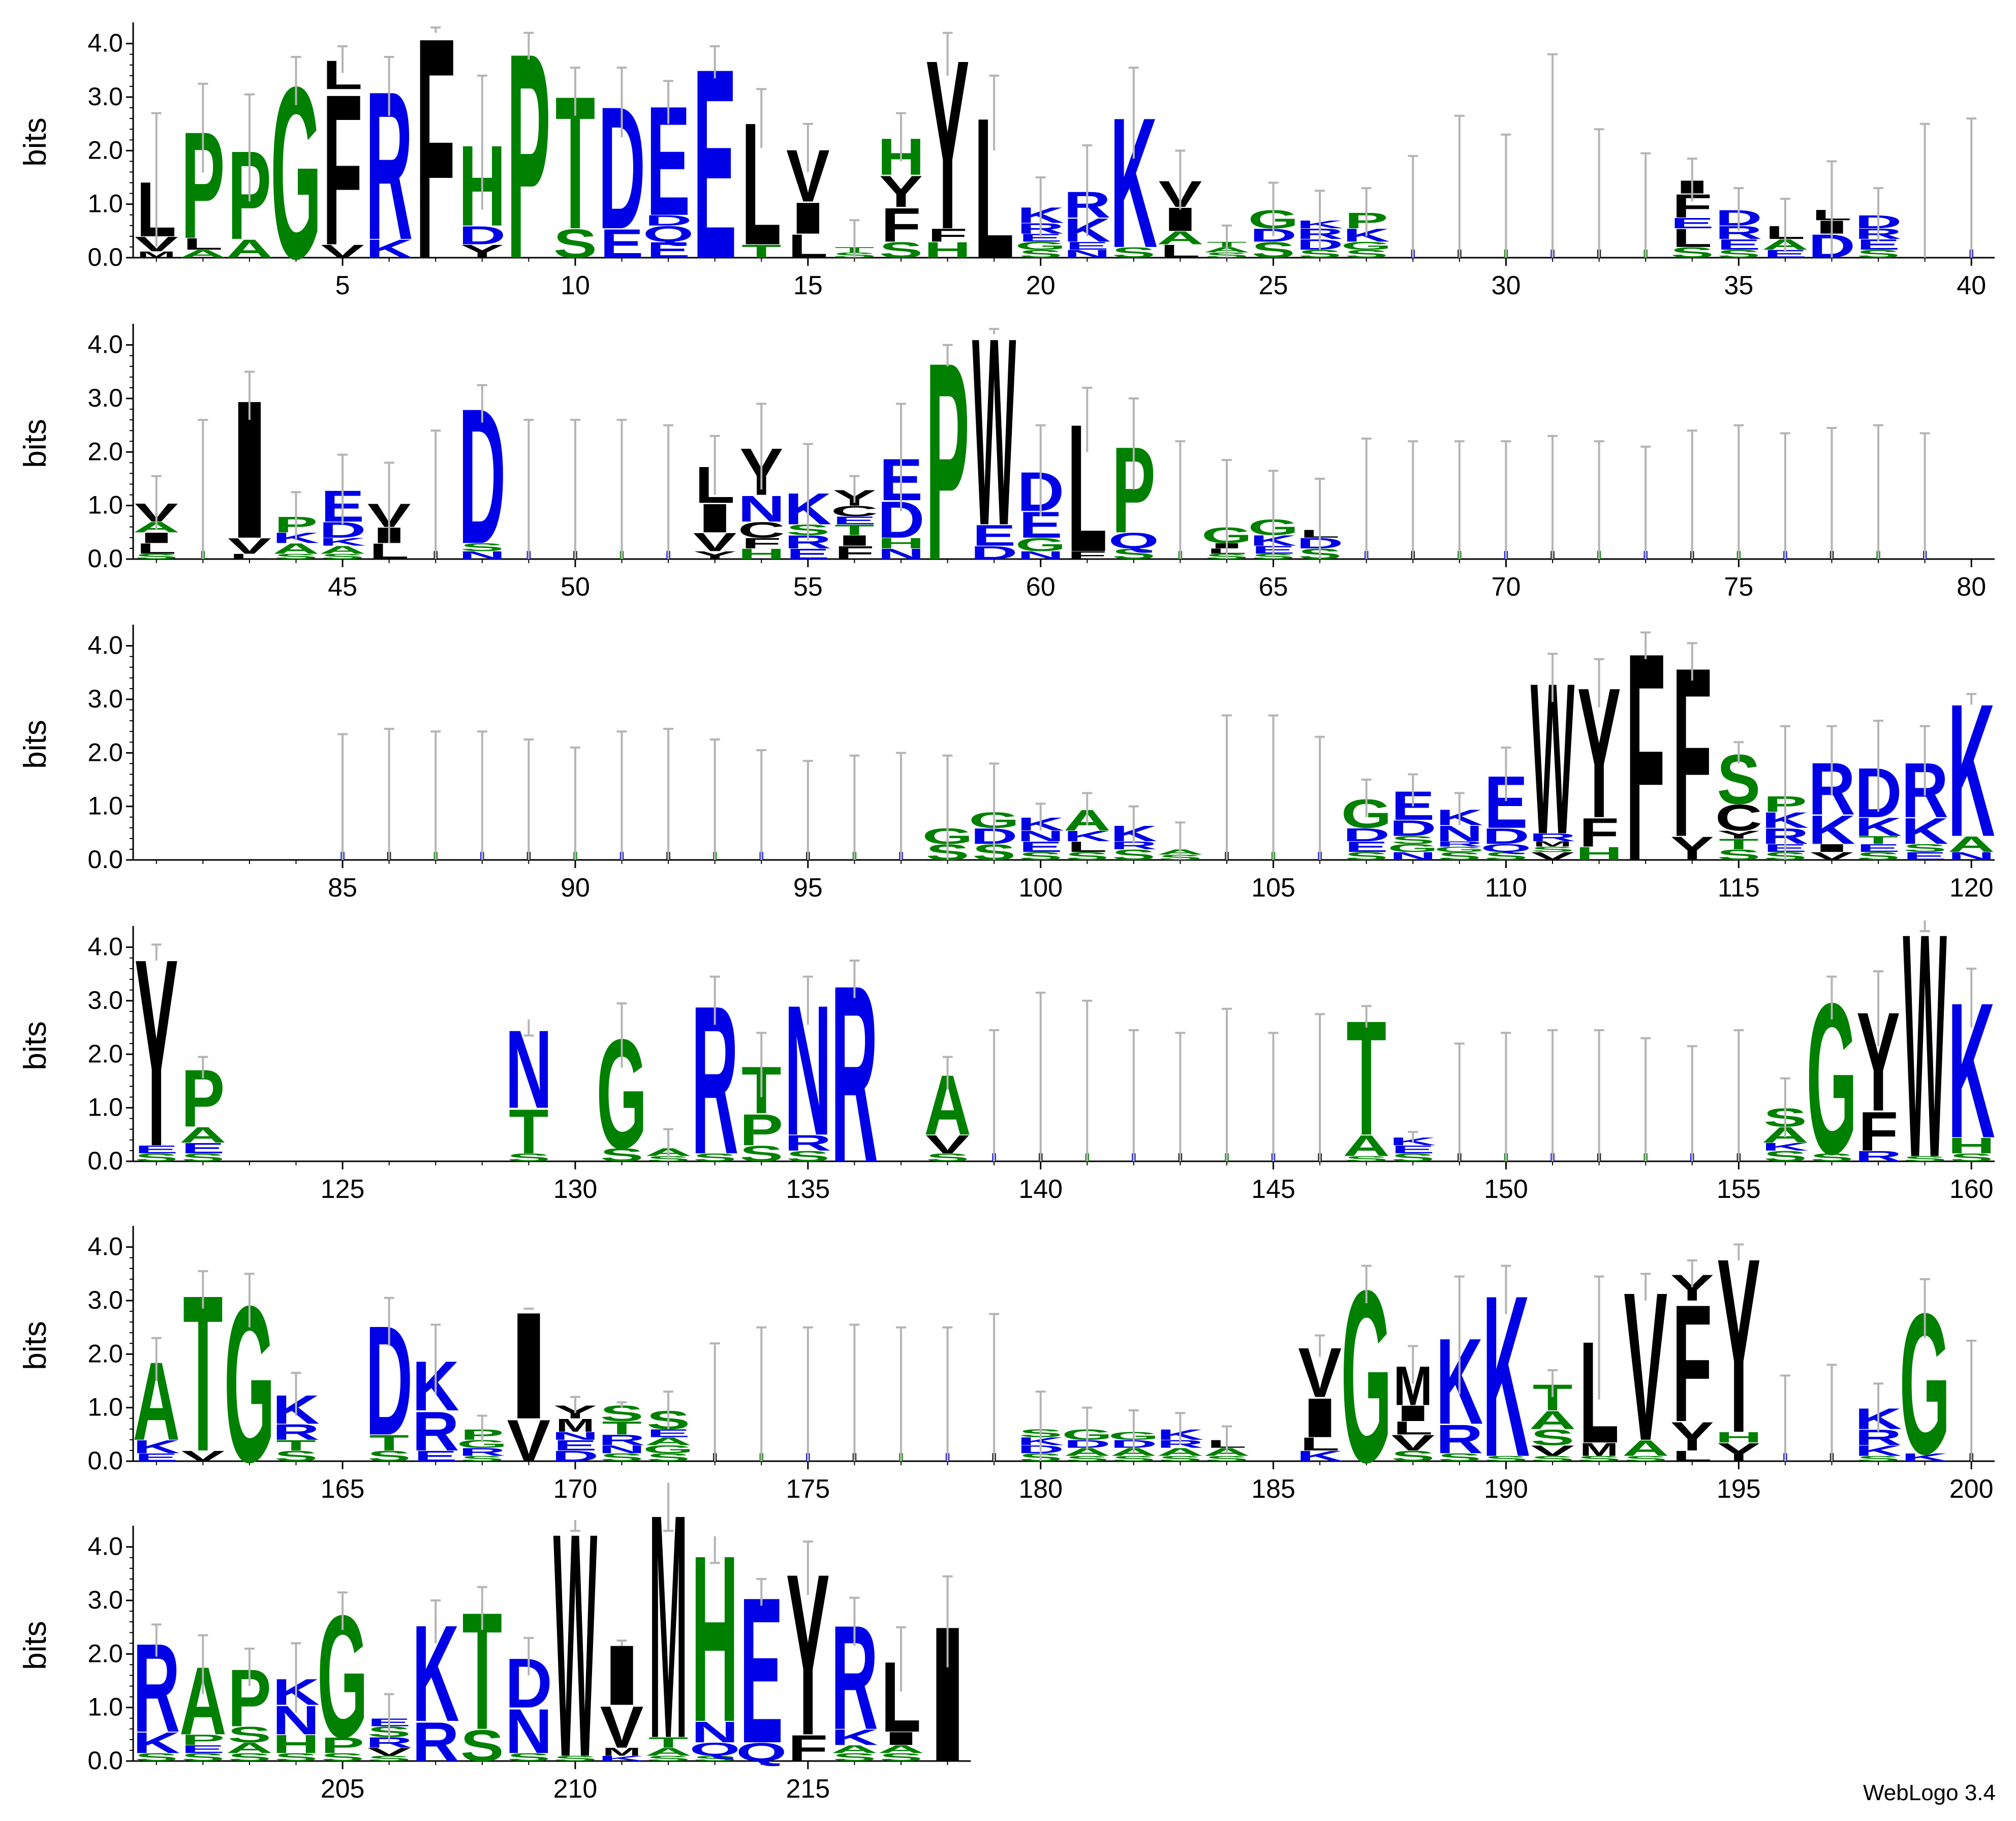 Image resolution: width=2016 pixels, height=1821 pixels. I want to click on logo-letter-H: H, so click(1738, 1437).